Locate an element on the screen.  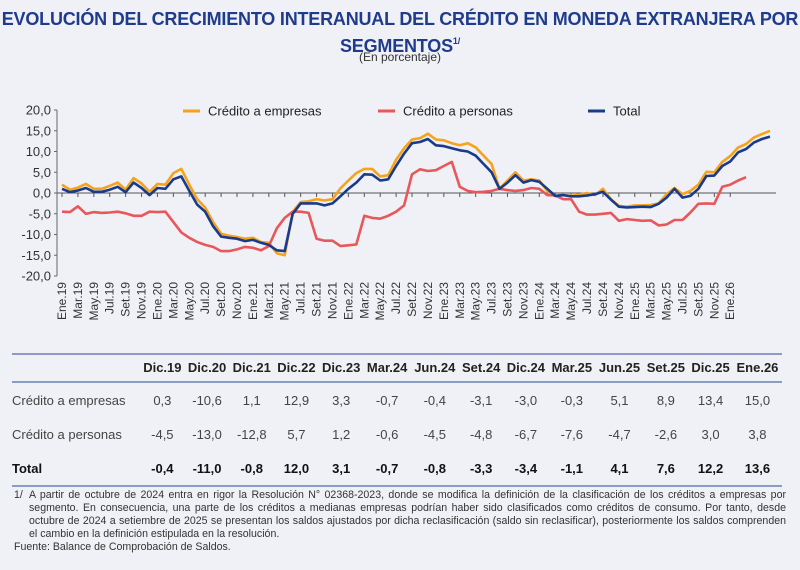
row-label: Crédito a empresas is located at coordinates (69, 400).